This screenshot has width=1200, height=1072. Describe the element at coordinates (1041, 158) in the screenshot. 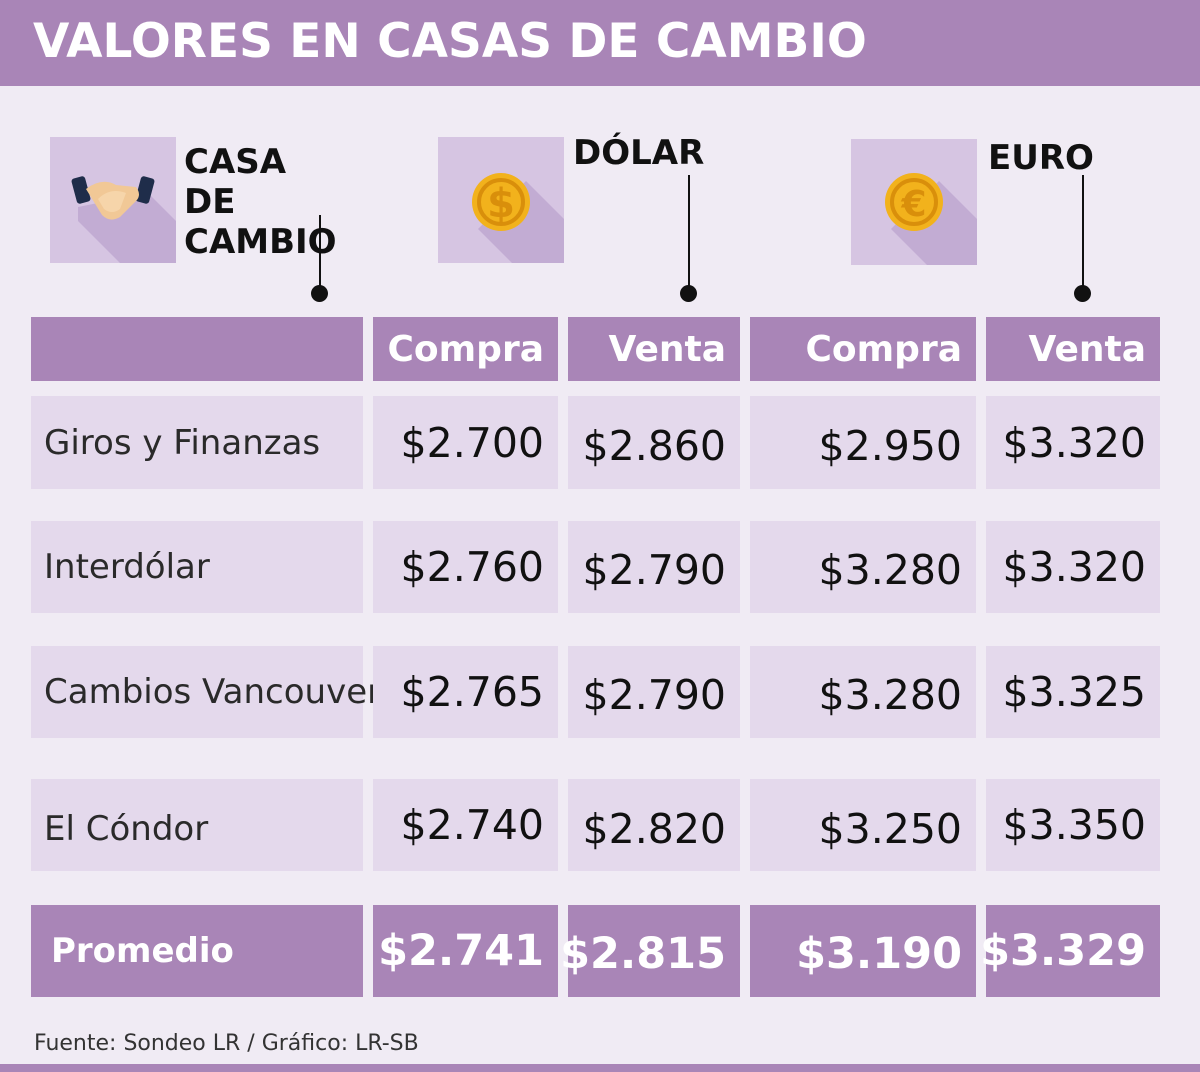

I see `group-label-euro: EURO` at that location.